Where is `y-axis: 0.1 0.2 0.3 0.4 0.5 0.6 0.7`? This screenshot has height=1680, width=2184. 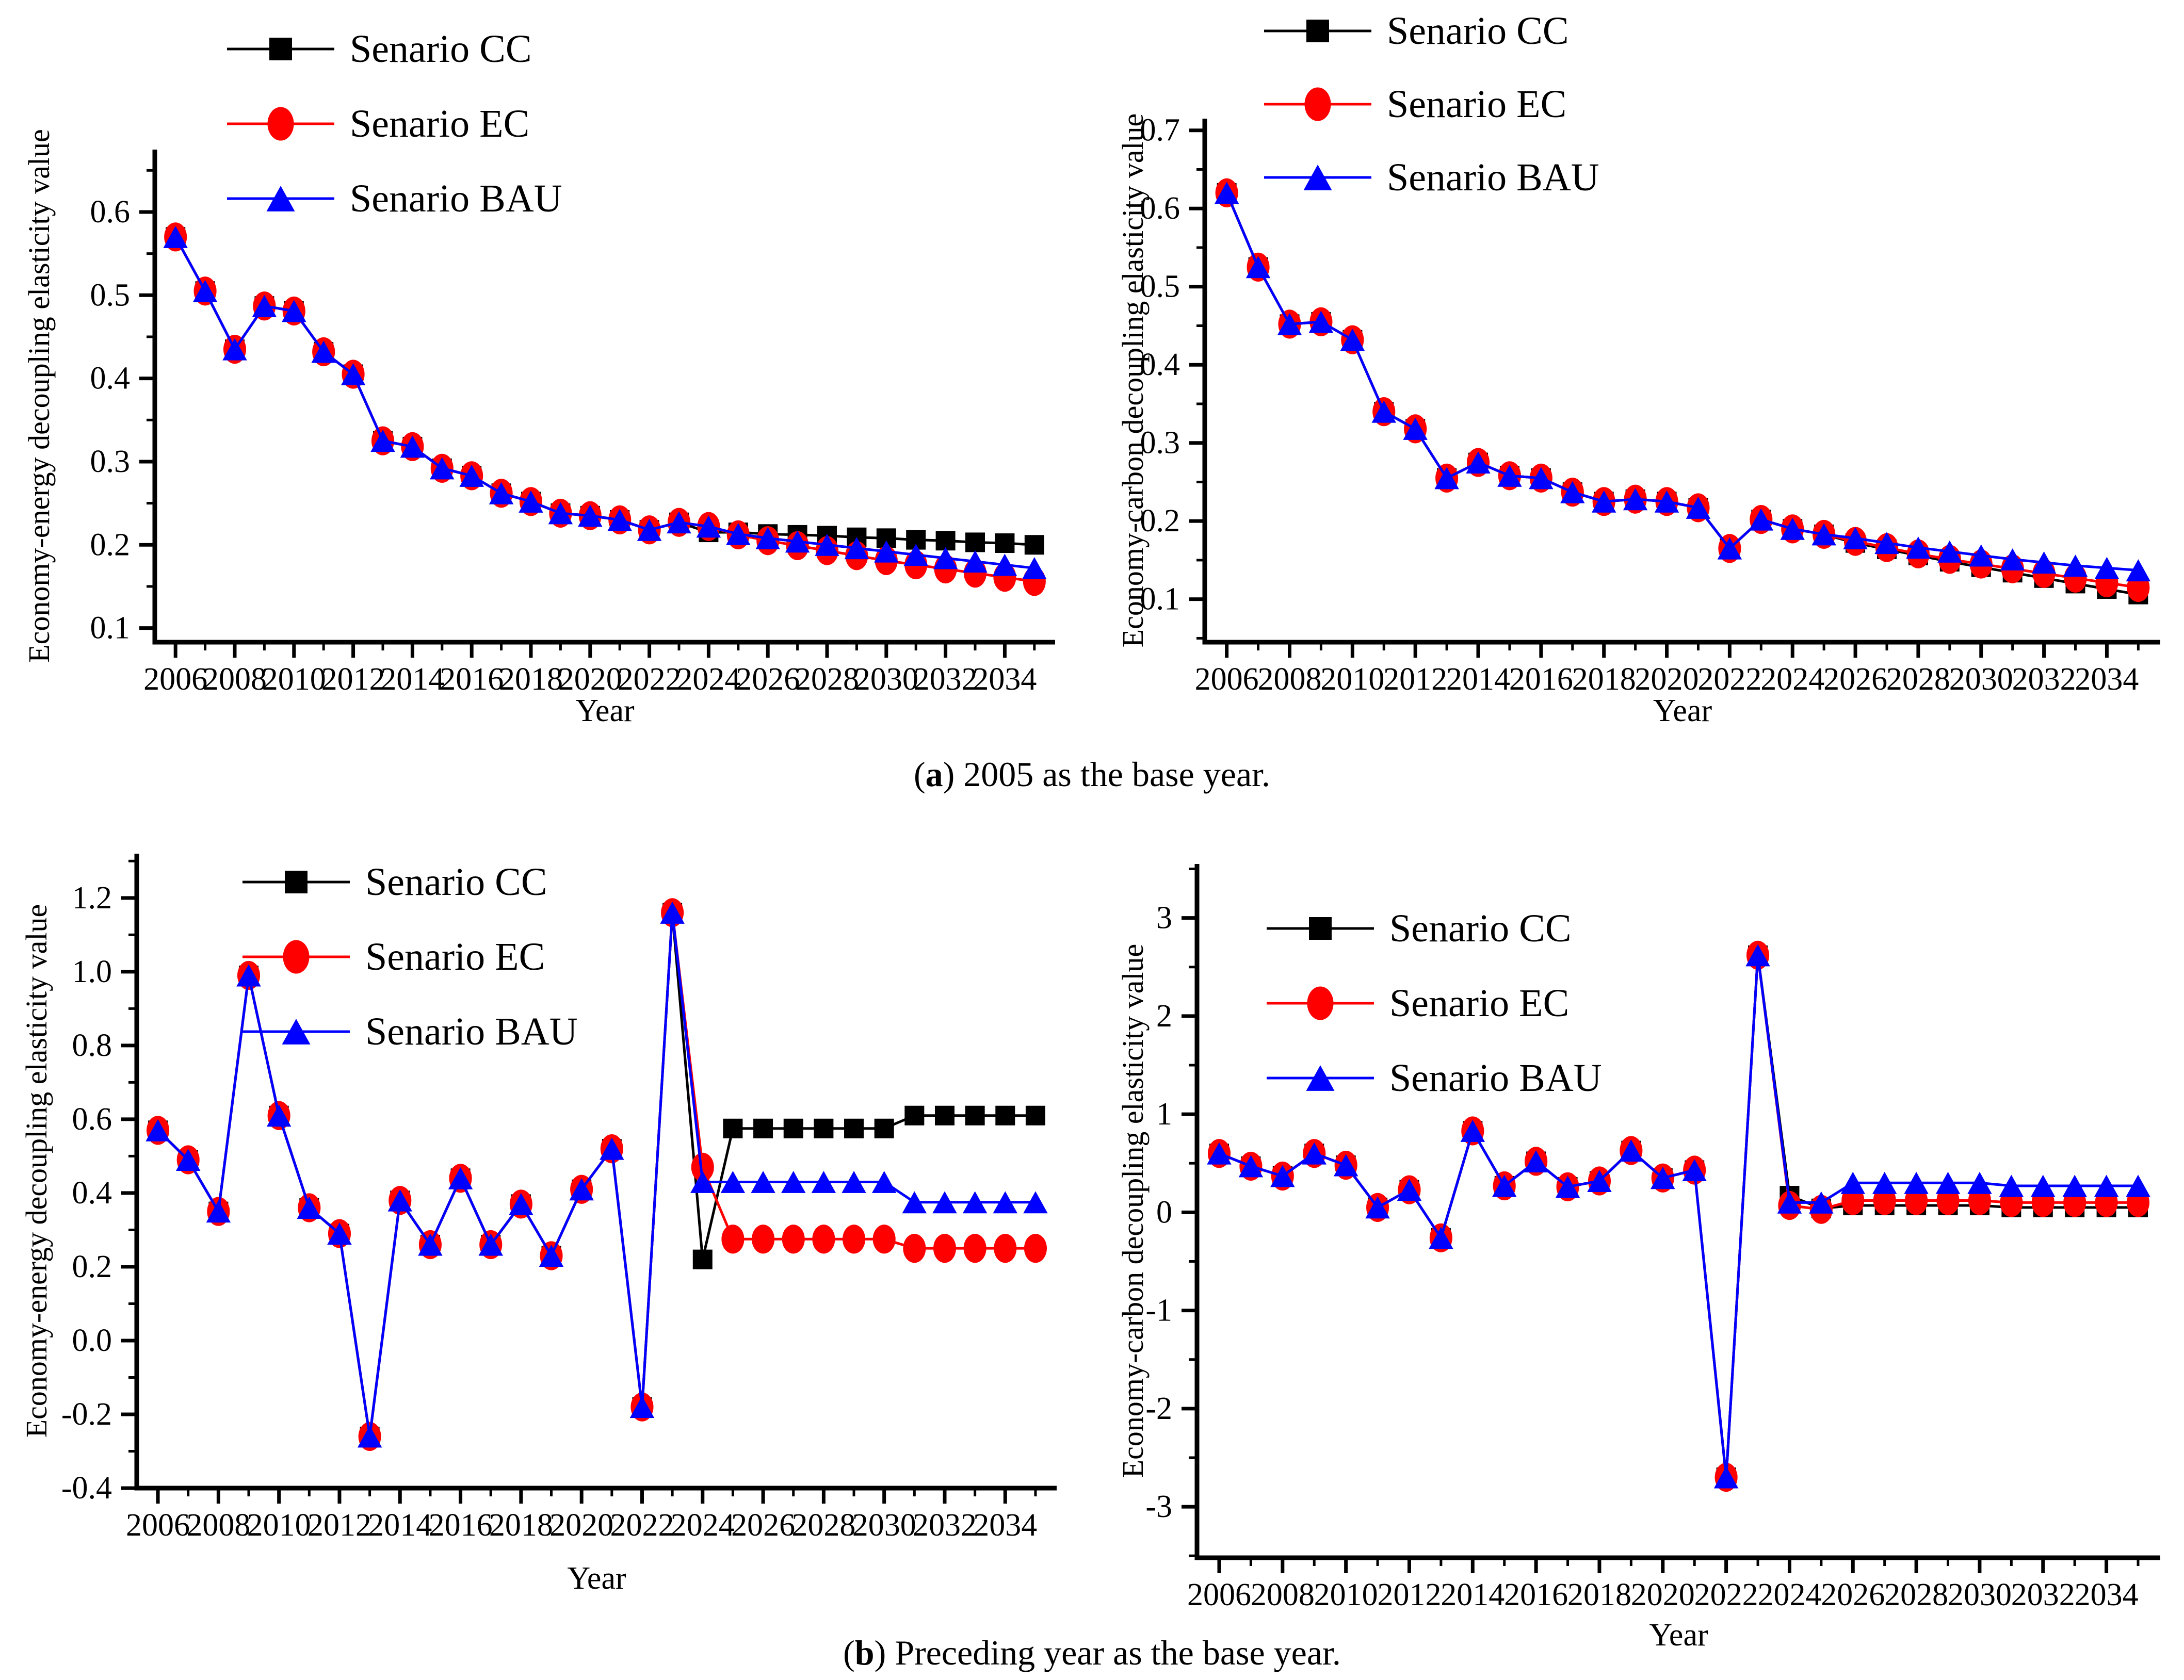
y-axis: 0.1 0.2 0.3 0.4 0.5 0.6 0.7 is located at coordinates (1172, 376).